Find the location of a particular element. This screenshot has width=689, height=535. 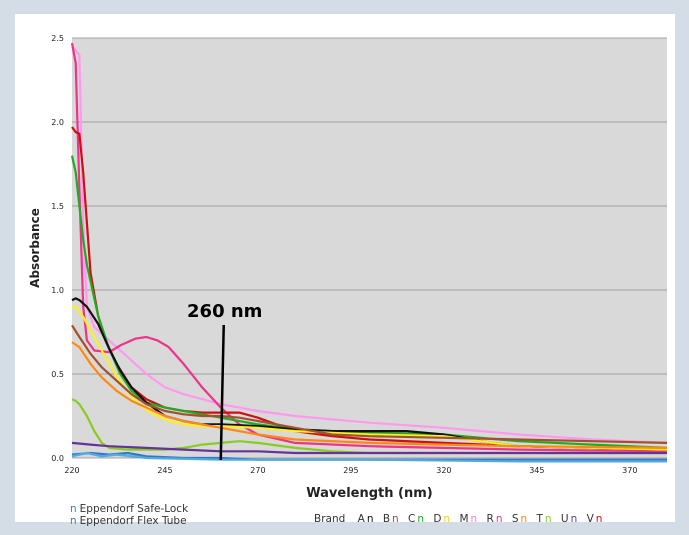

x-tick-label: 345 is located at coordinates (536, 470).